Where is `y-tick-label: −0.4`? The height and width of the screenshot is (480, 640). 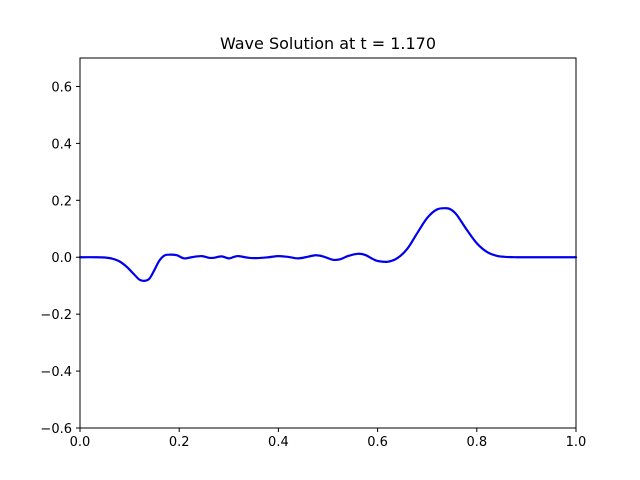
y-tick-label: −0.4 is located at coordinates (56, 372).